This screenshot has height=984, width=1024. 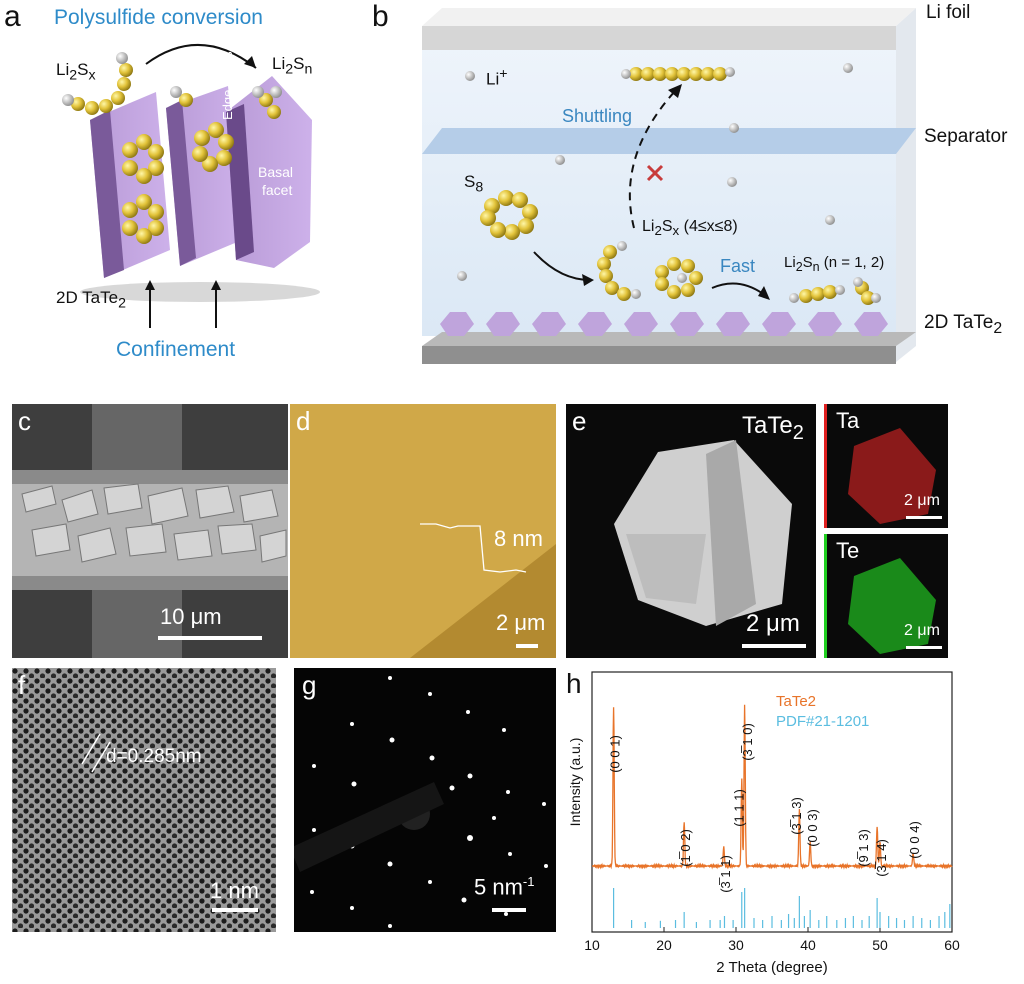 I want to click on panel-g-saed-image: g 5 nm-1, so click(x=425, y=800).